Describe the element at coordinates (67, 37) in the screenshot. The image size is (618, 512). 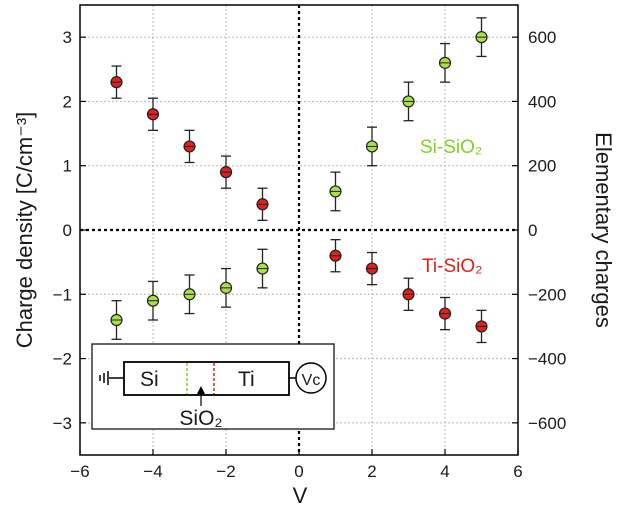
I see `y-tick-label: 3` at that location.